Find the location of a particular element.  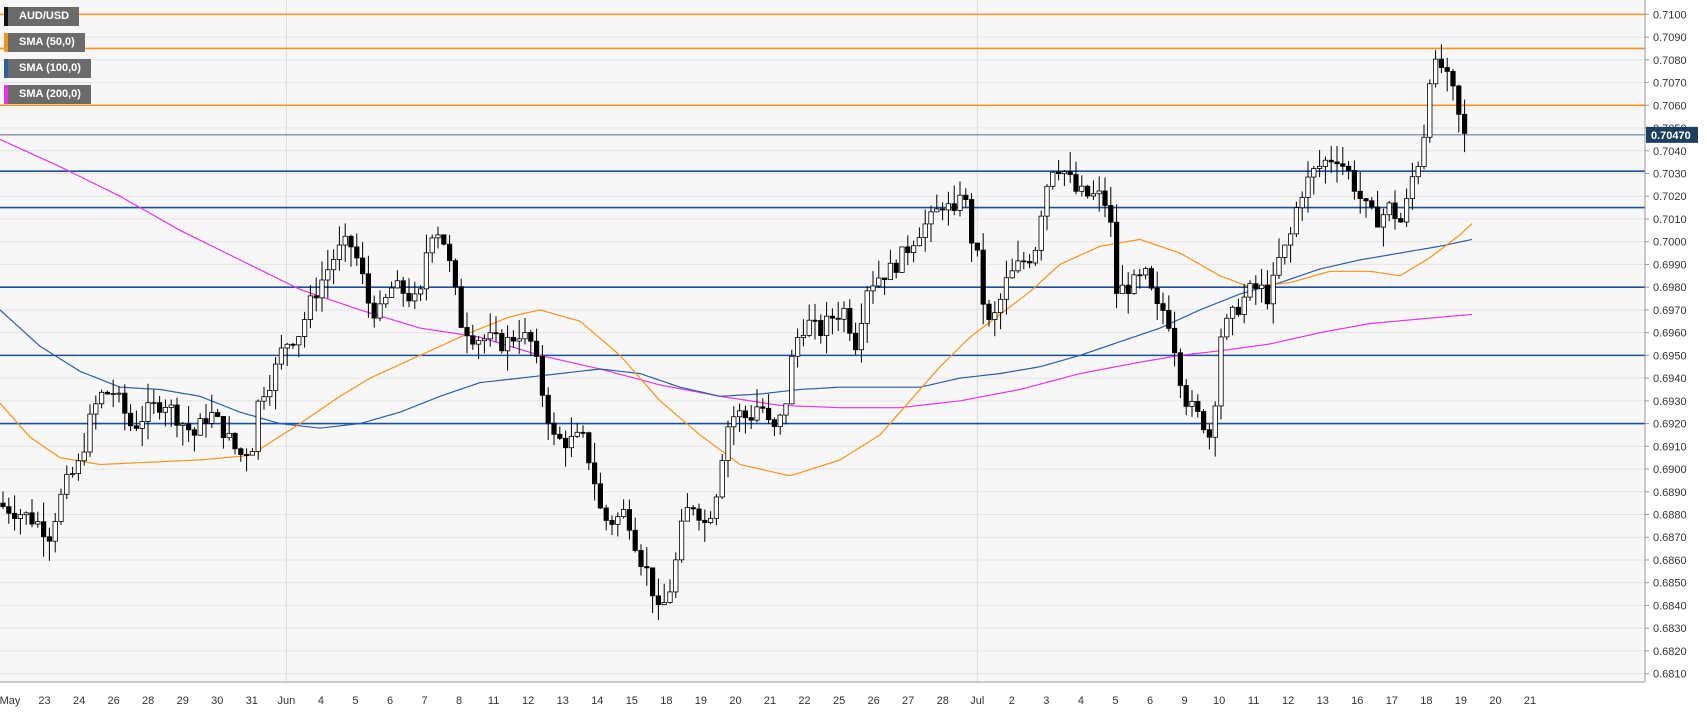

legend-label: AUD/USD is located at coordinates (44, 16).